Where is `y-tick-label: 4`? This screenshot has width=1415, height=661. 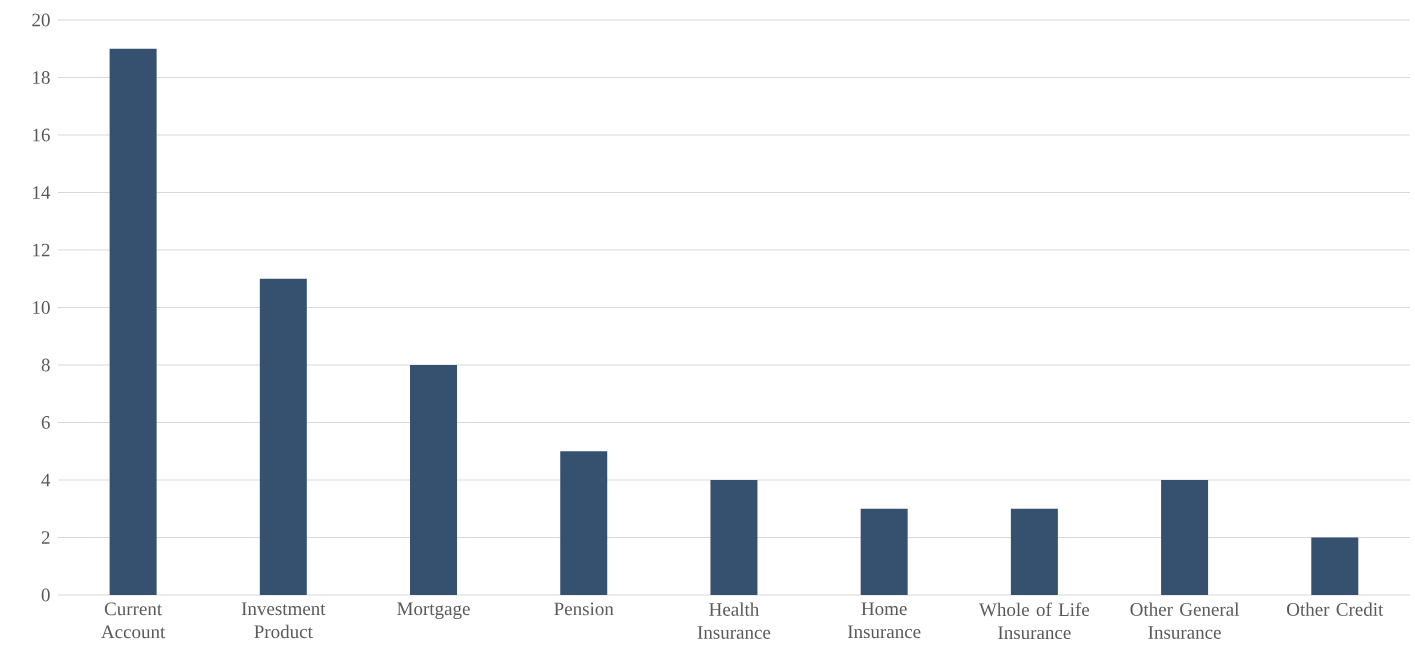 y-tick-label: 4 is located at coordinates (46, 480).